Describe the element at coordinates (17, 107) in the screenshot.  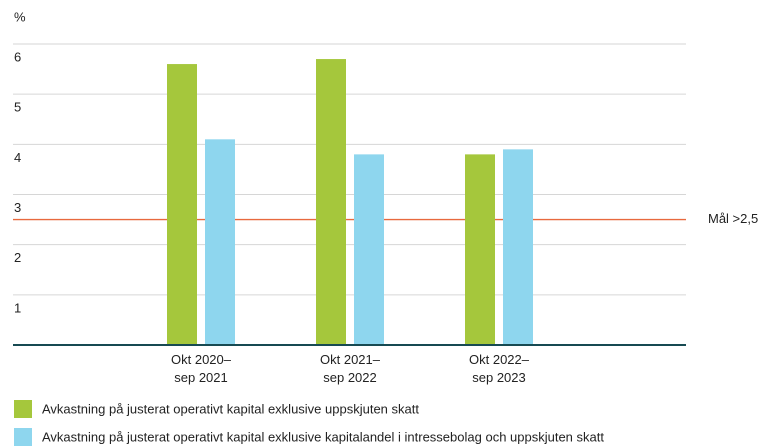
I see `y-tick-label: 5` at that location.